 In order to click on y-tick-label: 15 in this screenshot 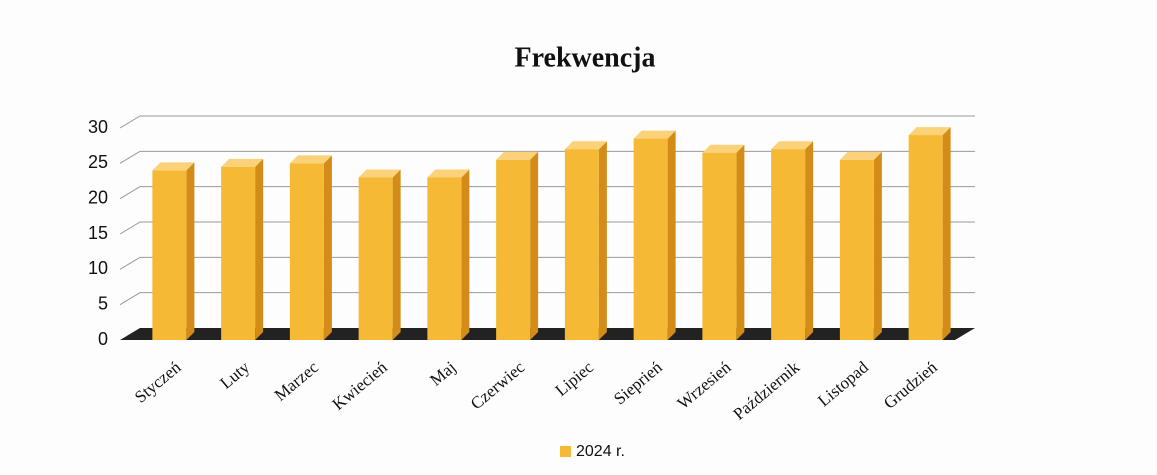, I will do `click(98, 233)`.